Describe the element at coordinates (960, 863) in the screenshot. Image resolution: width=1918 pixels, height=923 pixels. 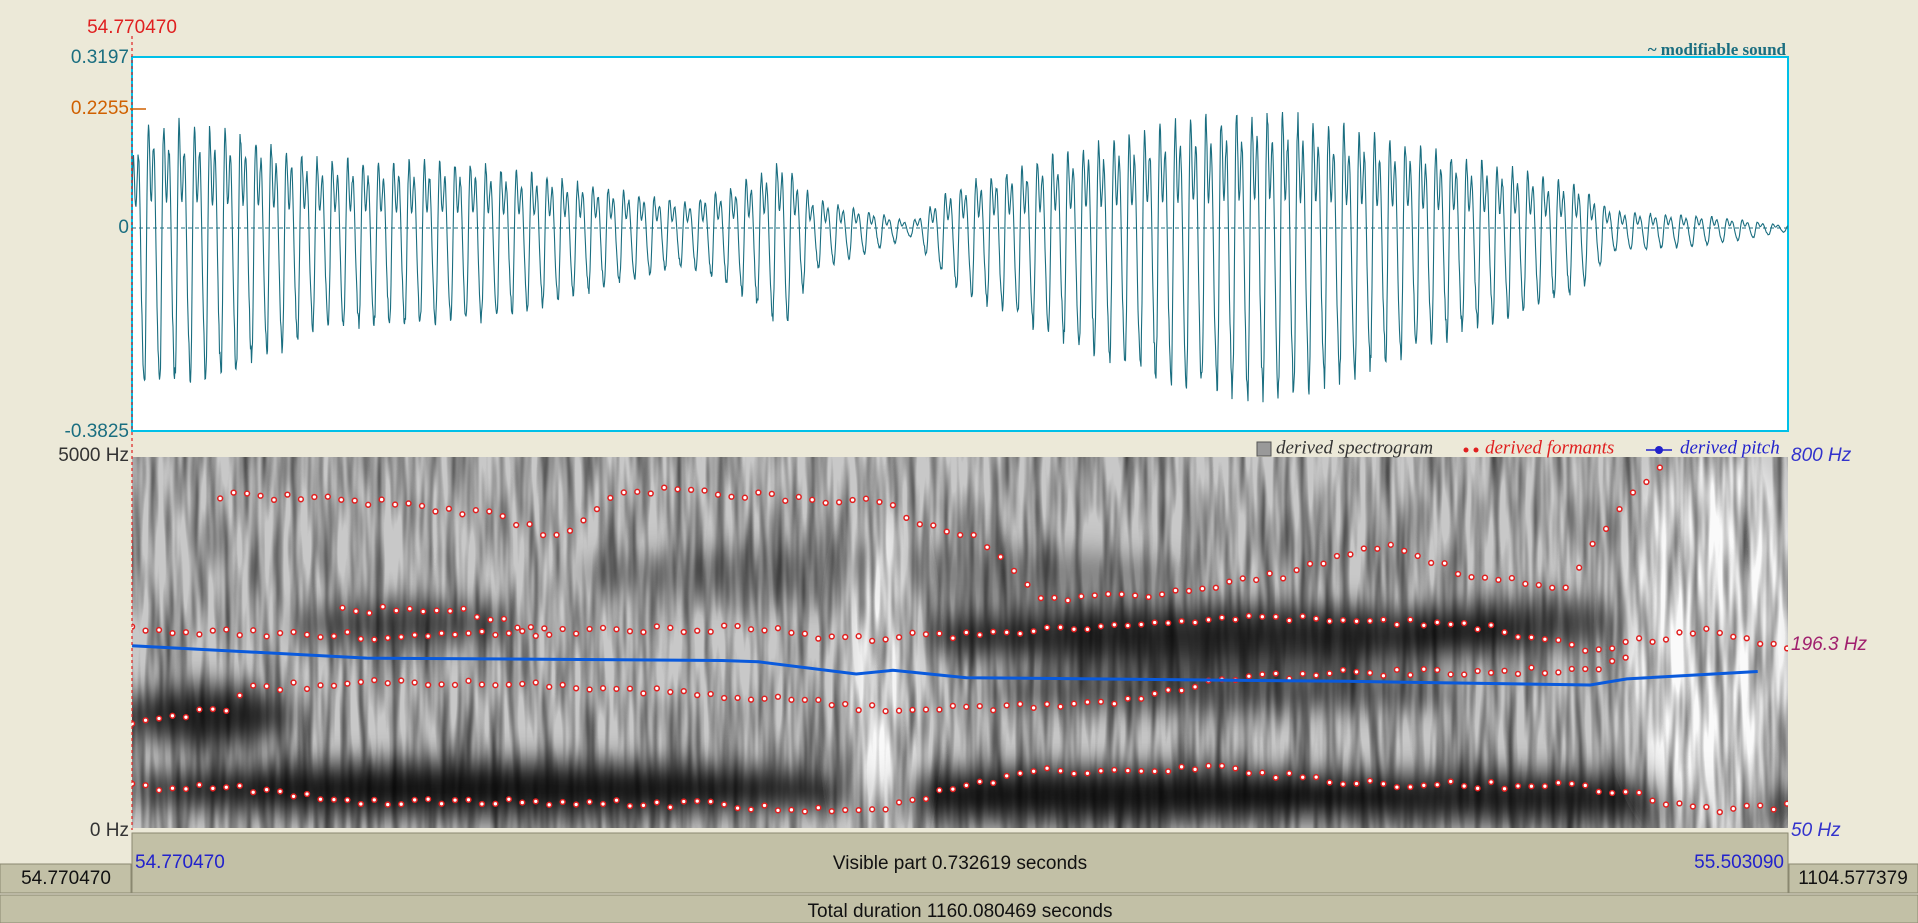
I see `visible-part-bar` at that location.